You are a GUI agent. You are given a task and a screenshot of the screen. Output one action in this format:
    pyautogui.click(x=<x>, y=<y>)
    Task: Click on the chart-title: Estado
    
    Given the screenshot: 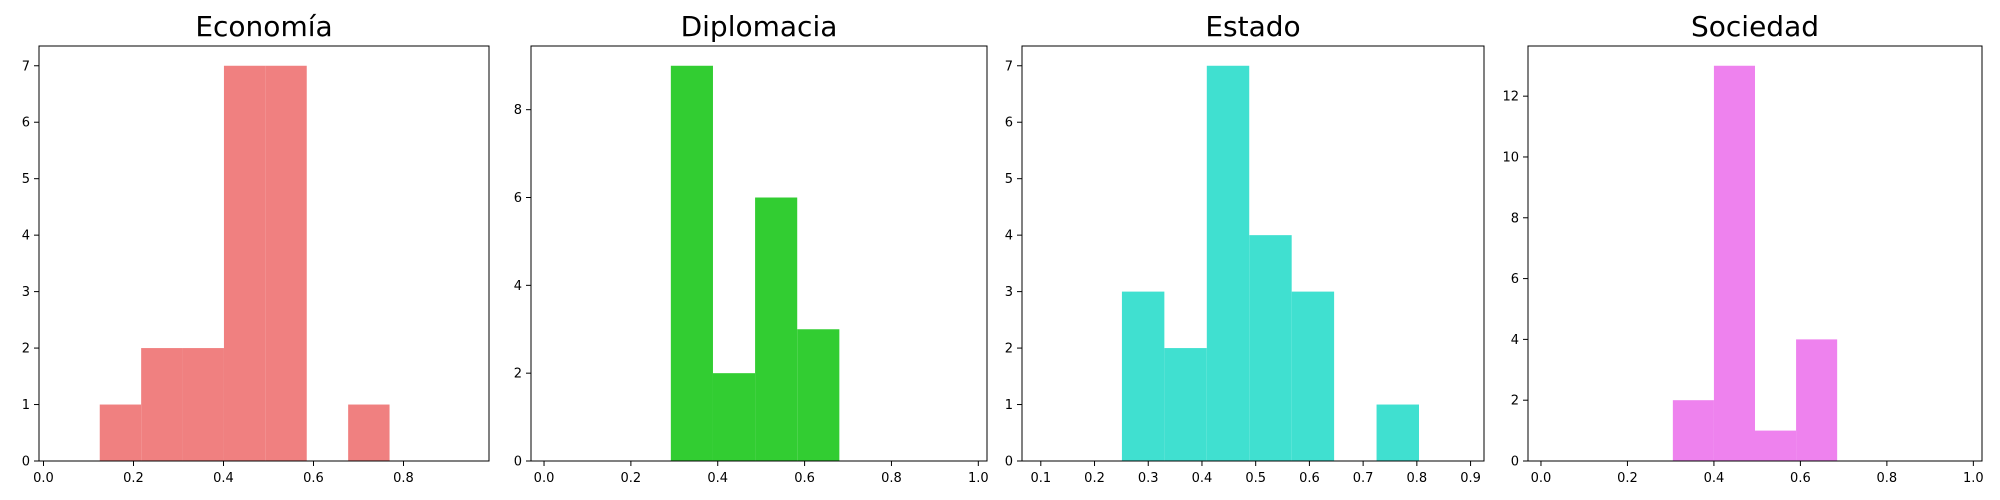 What is the action you would take?
    pyautogui.click(x=1252, y=26)
    